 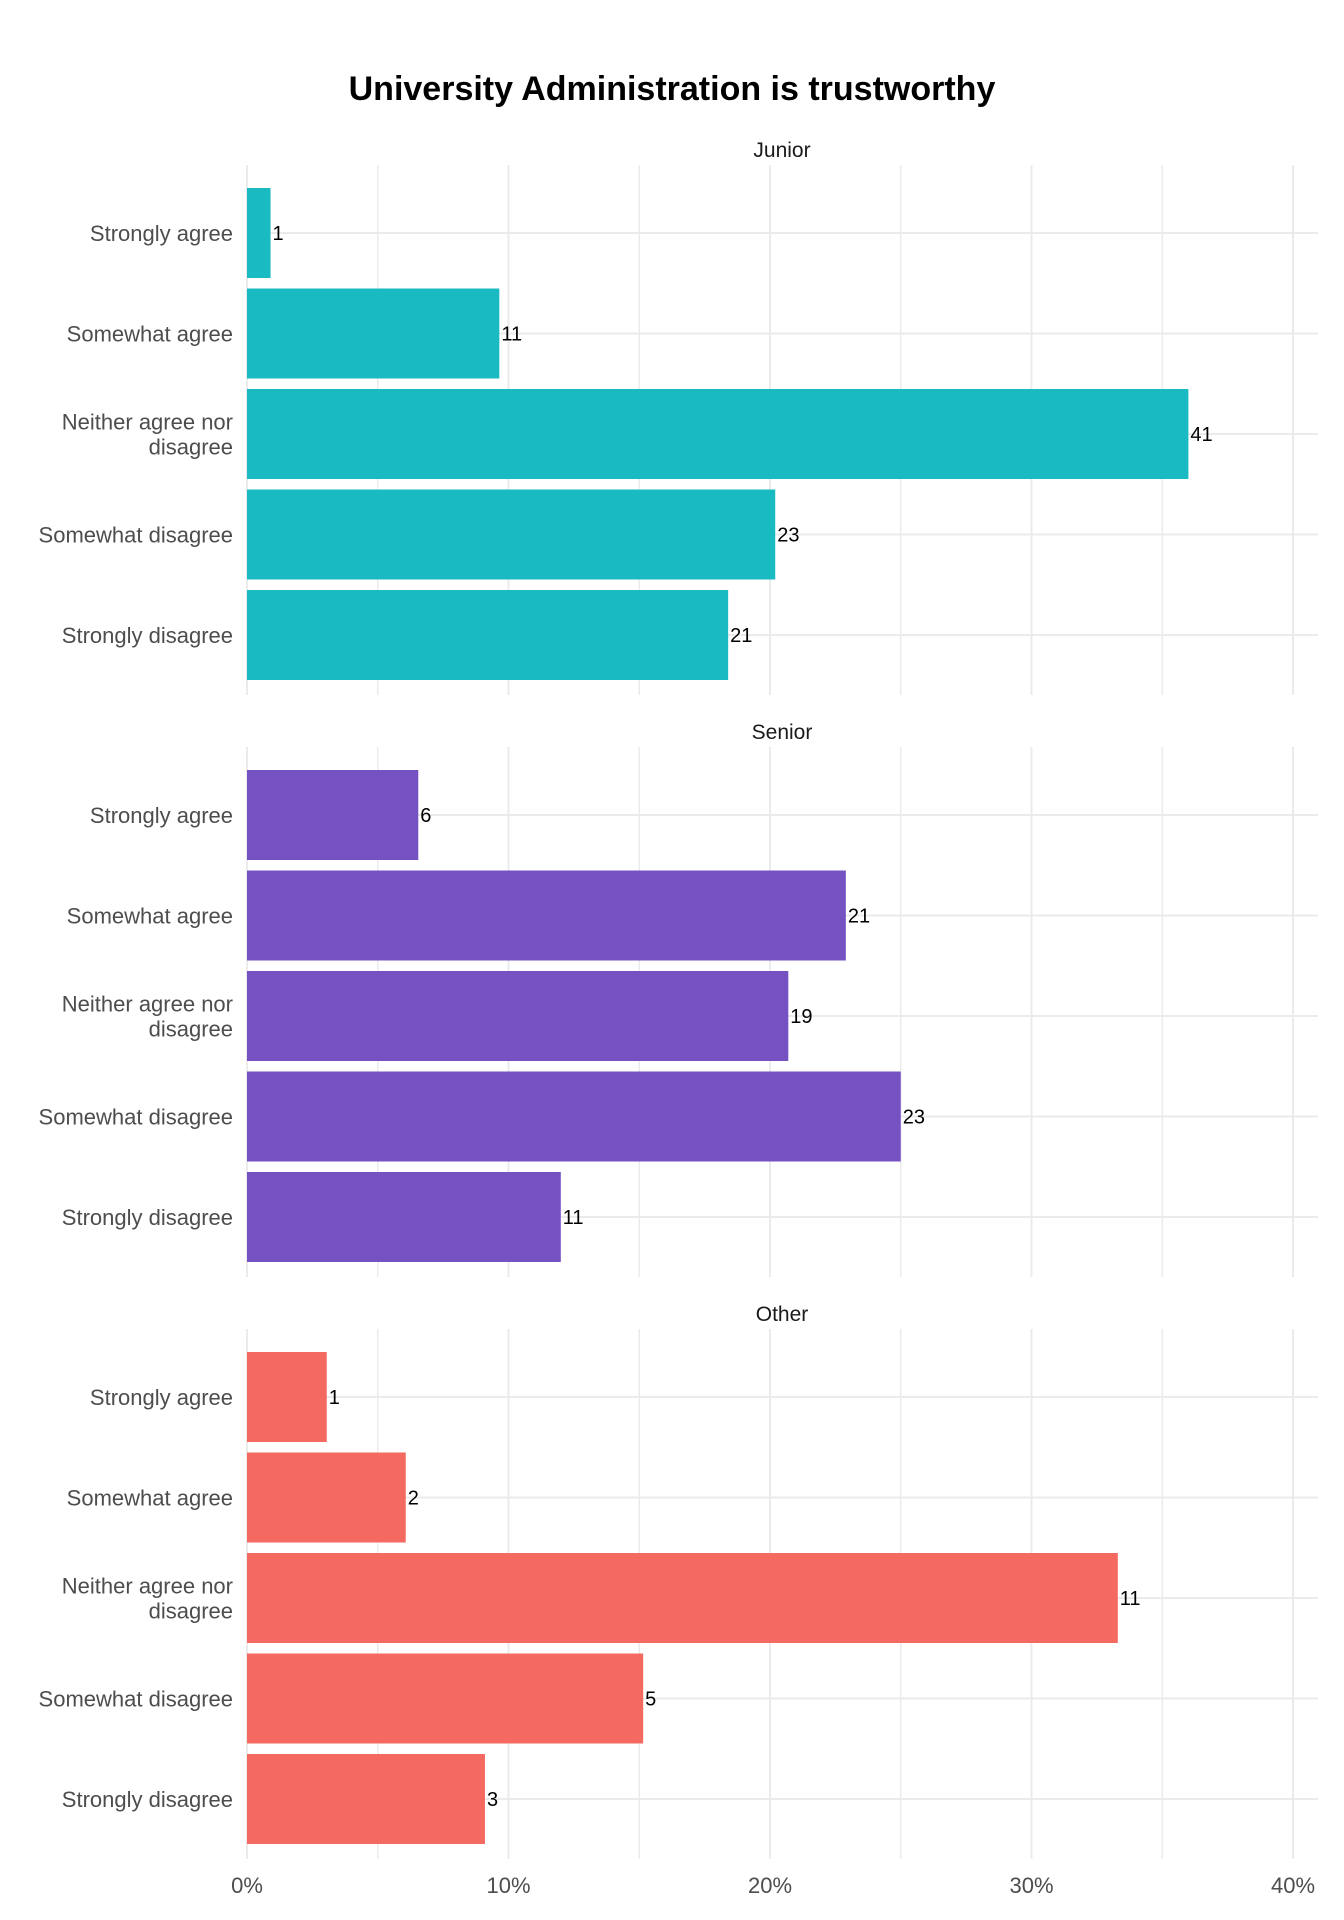 What do you see at coordinates (413, 1499) in the screenshot?
I see `data-label: 2` at bounding box center [413, 1499].